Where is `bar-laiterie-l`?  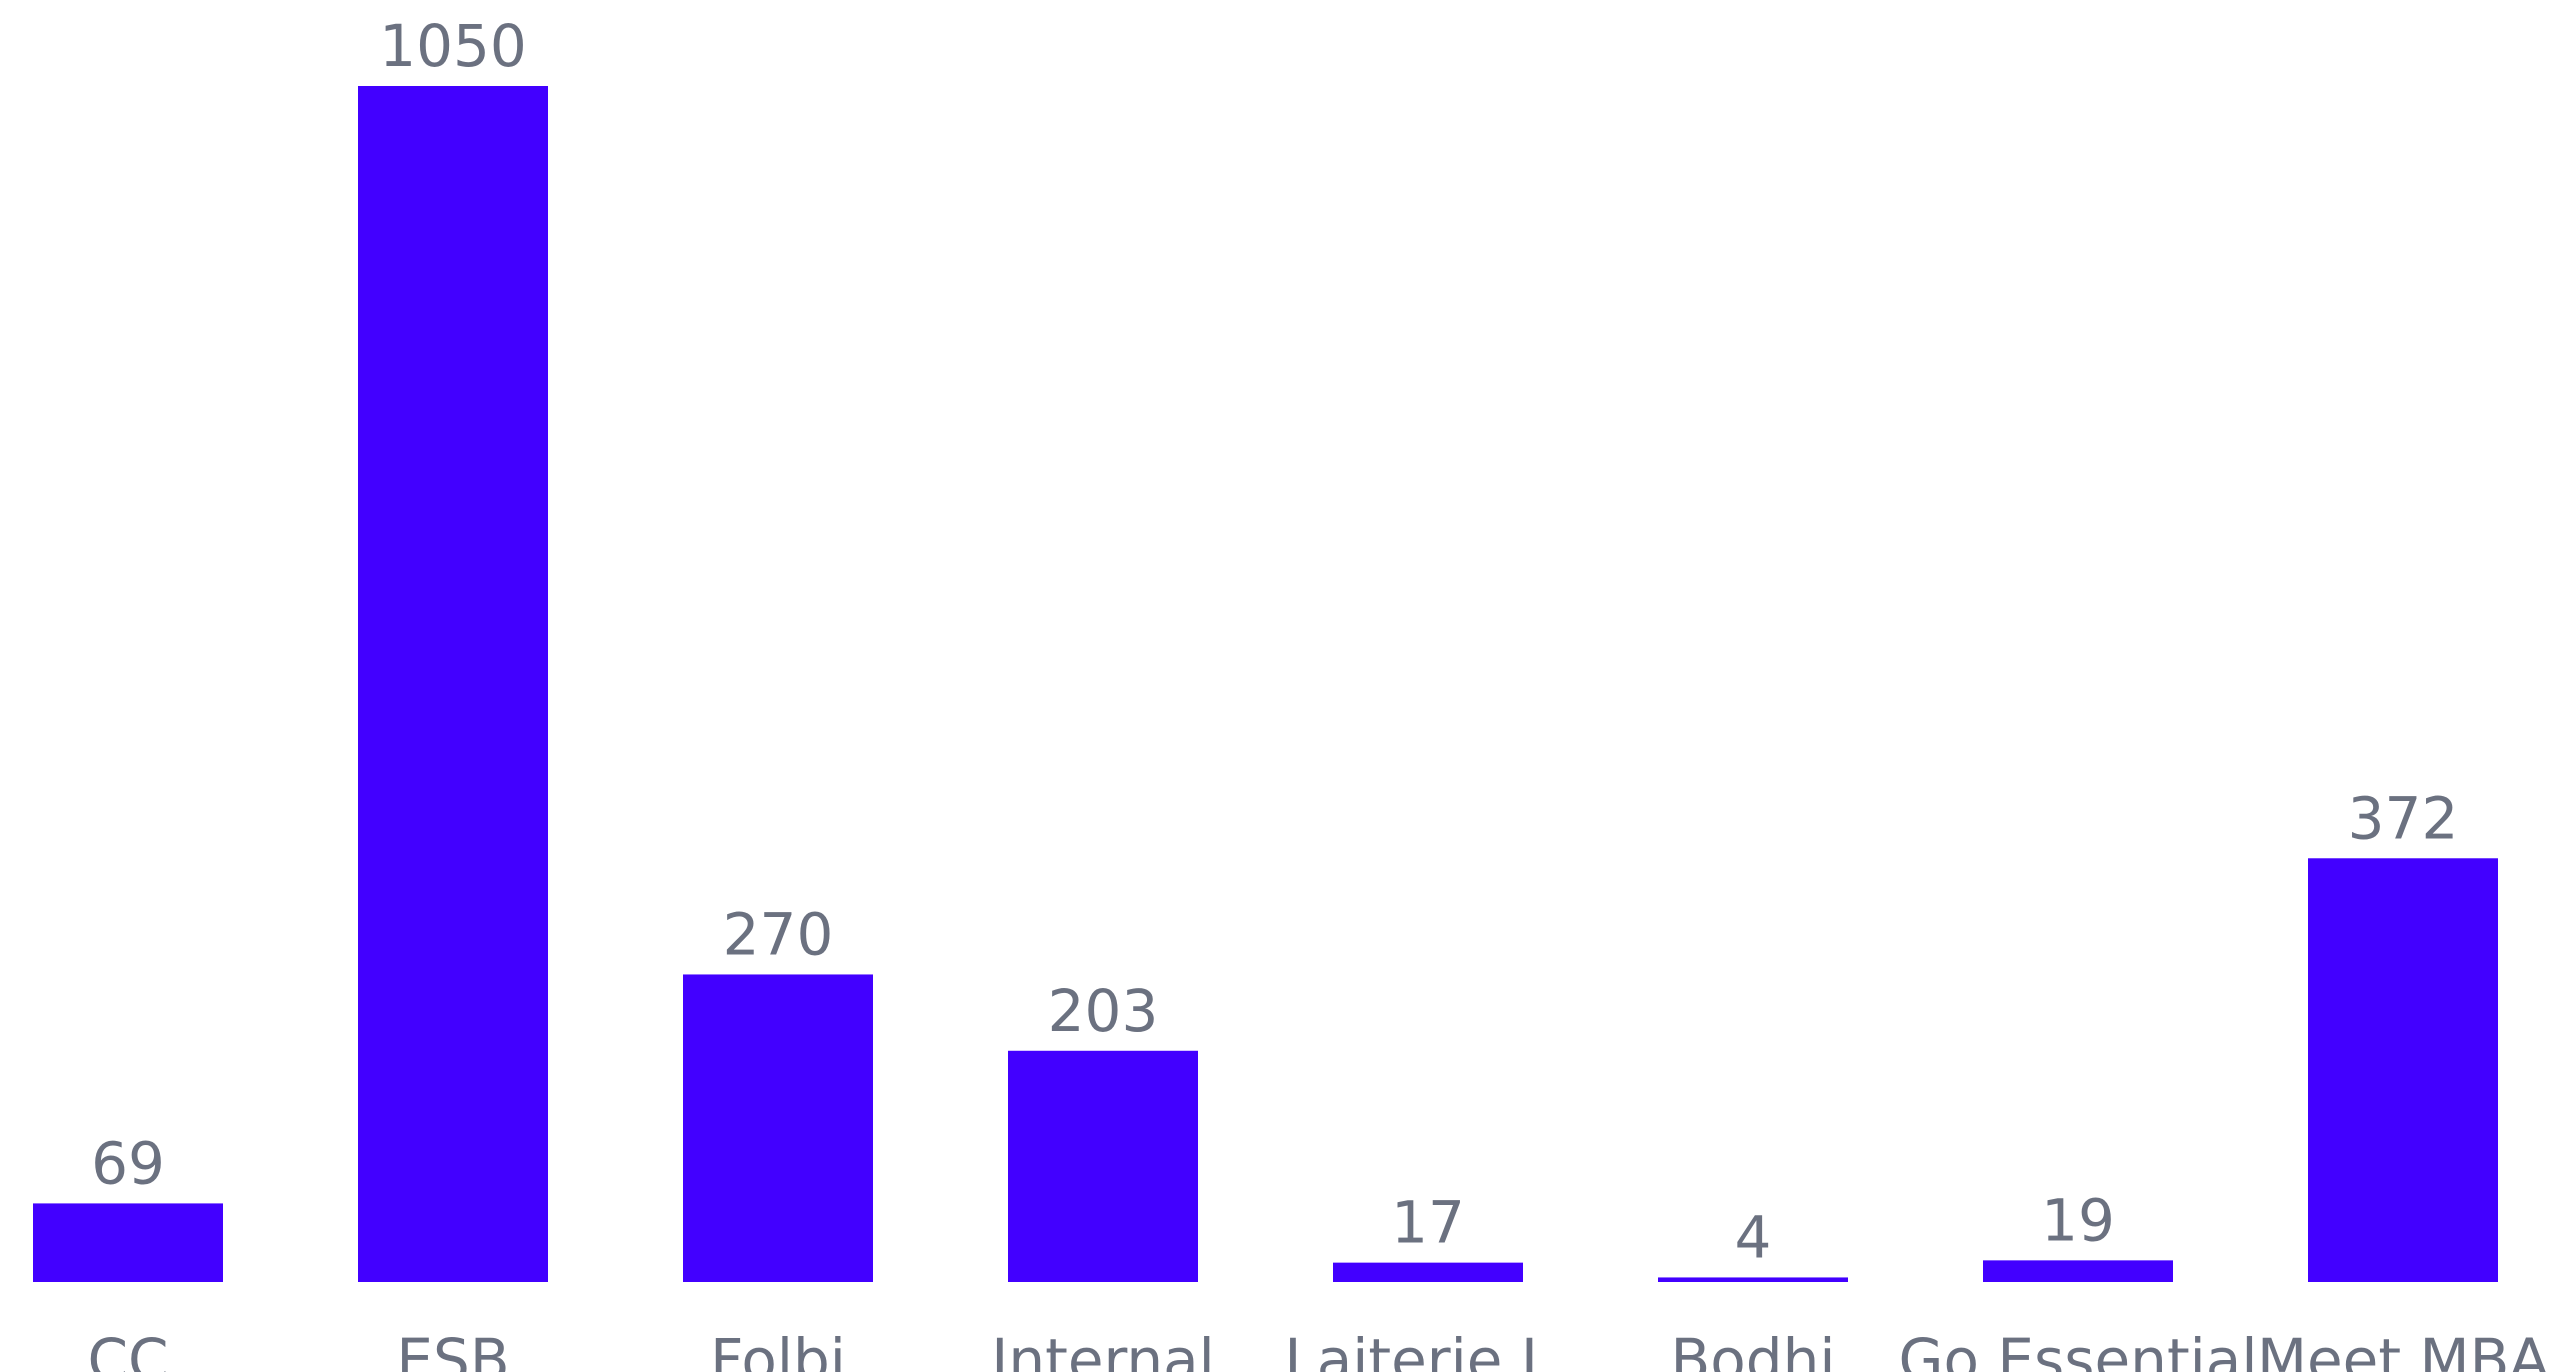
bar-laiterie-l is located at coordinates (1428, 1272).